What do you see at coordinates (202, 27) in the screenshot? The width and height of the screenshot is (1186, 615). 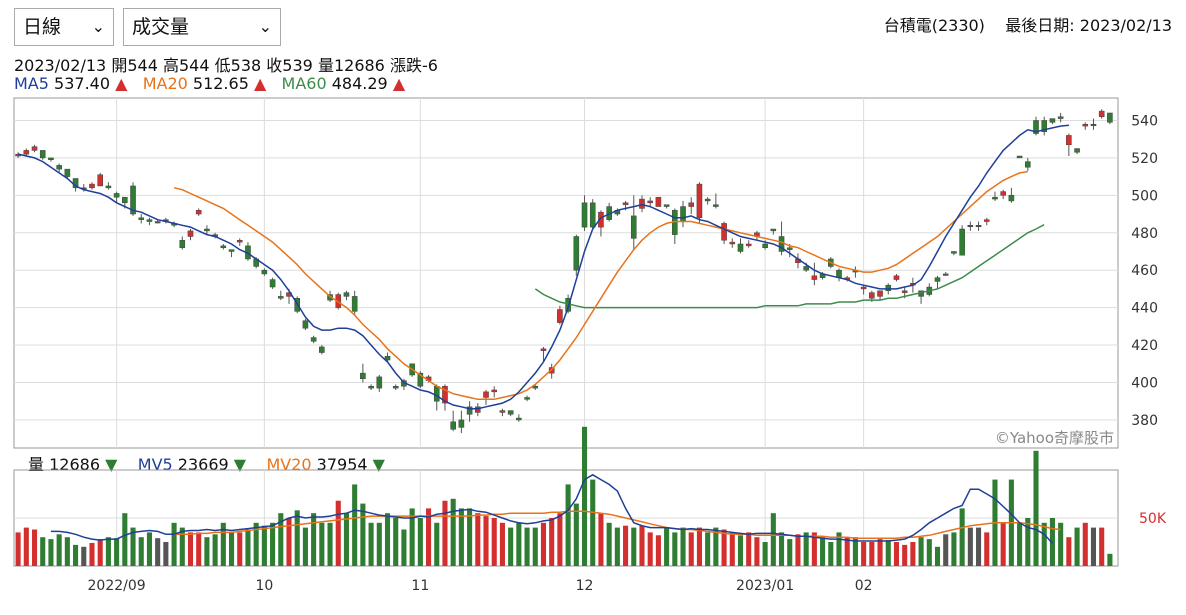 I see `indicator-select: 成交量 ⌄` at bounding box center [202, 27].